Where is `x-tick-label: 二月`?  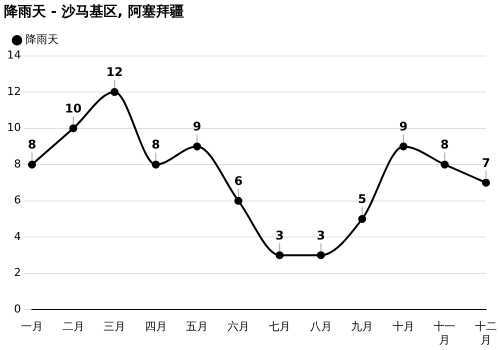
x-tick-label: 二月 is located at coordinates (73, 327).